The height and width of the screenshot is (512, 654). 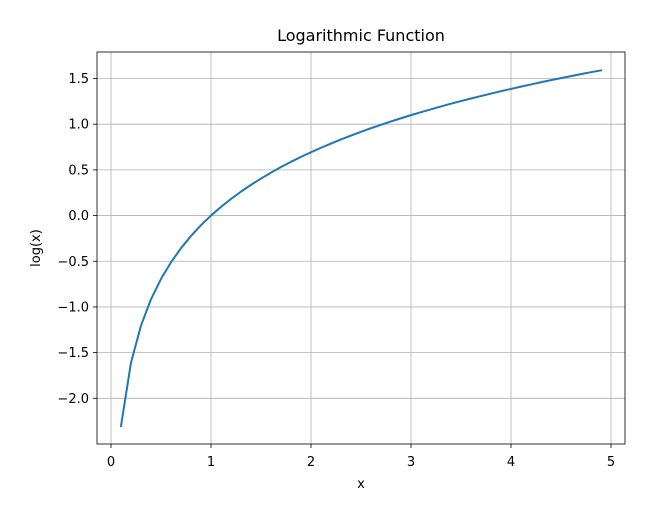 I want to click on y-axis: −2.0 −1.5 −1.0 −0.5 0.0 0.5 1.0 1.5, so click(x=77, y=239).